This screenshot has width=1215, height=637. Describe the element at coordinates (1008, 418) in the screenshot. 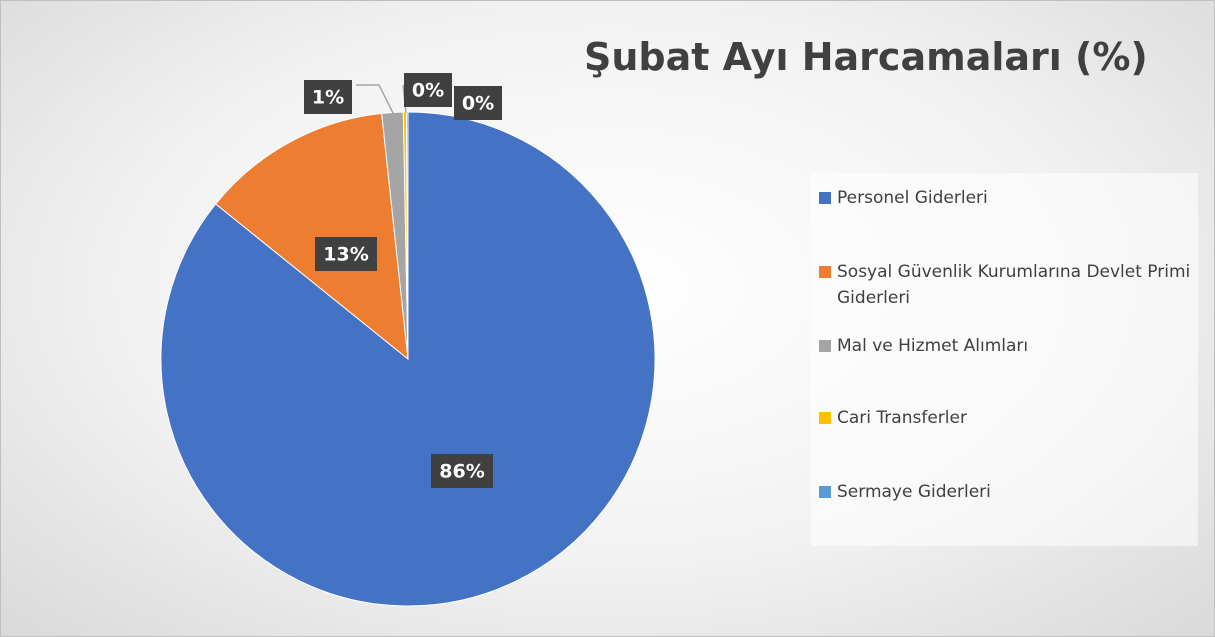

I see `legend-item: Cari Transferler` at that location.